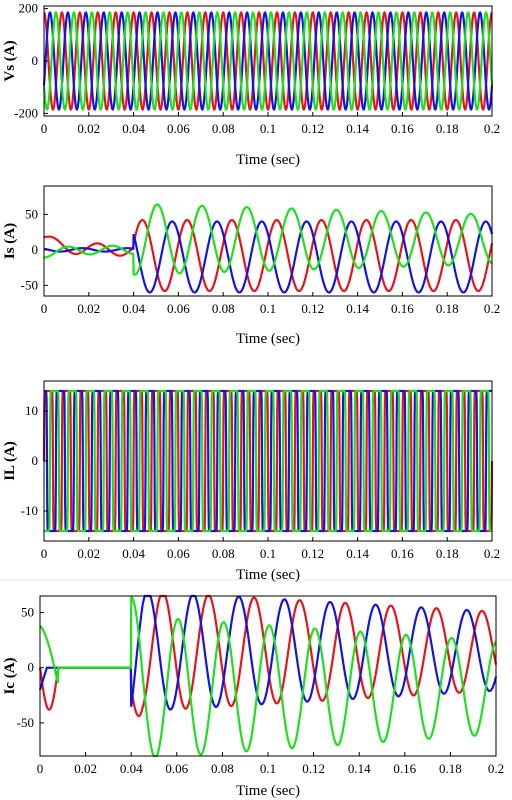 This screenshot has width=512, height=800. Describe the element at coordinates (26, 112) in the screenshot. I see `y-tick-label: -200` at that location.